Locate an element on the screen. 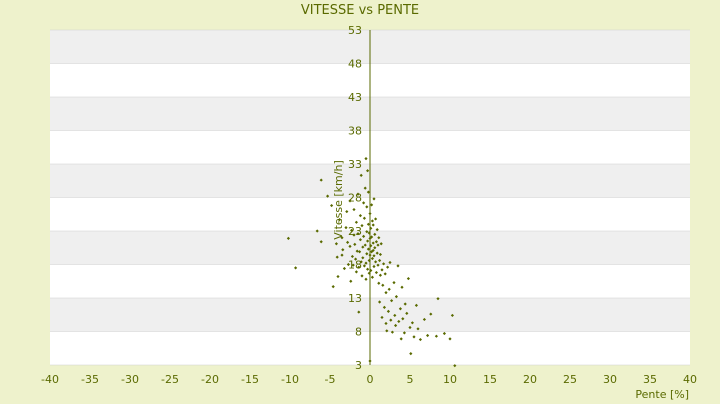  y-tick-label: 33 is located at coordinates (355, 164).